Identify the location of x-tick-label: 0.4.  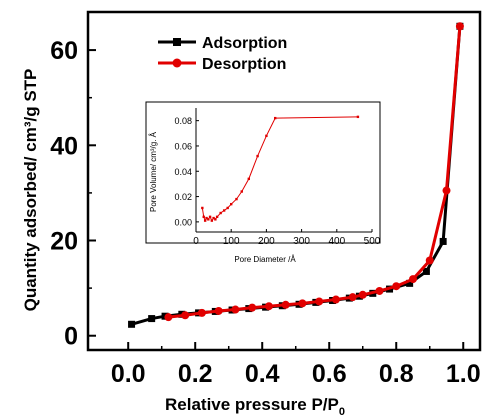
(262, 374).